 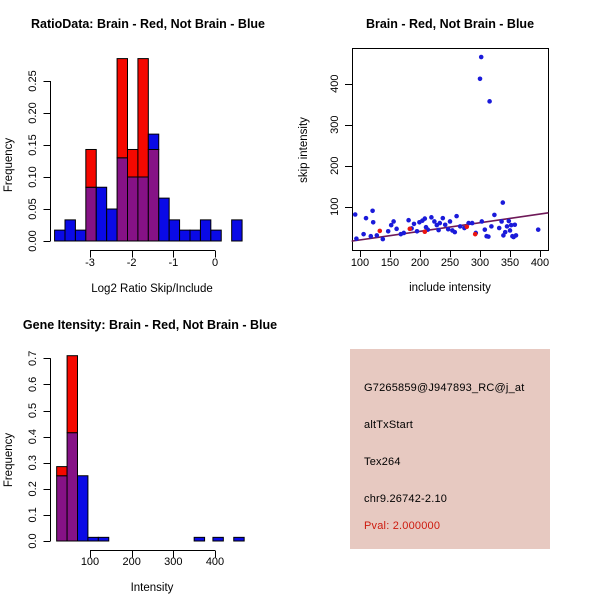 What do you see at coordinates (444, 388) in the screenshot?
I see `probe-id-text: G7265859@J947893_RC@j_at` at bounding box center [444, 388].